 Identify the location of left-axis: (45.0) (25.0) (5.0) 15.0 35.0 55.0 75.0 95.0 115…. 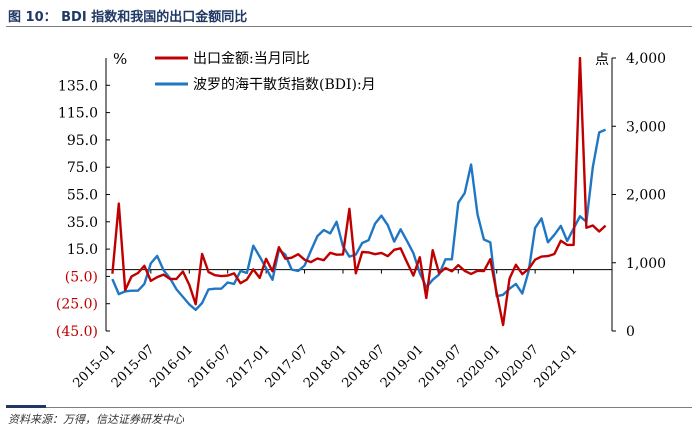
(83, 209).